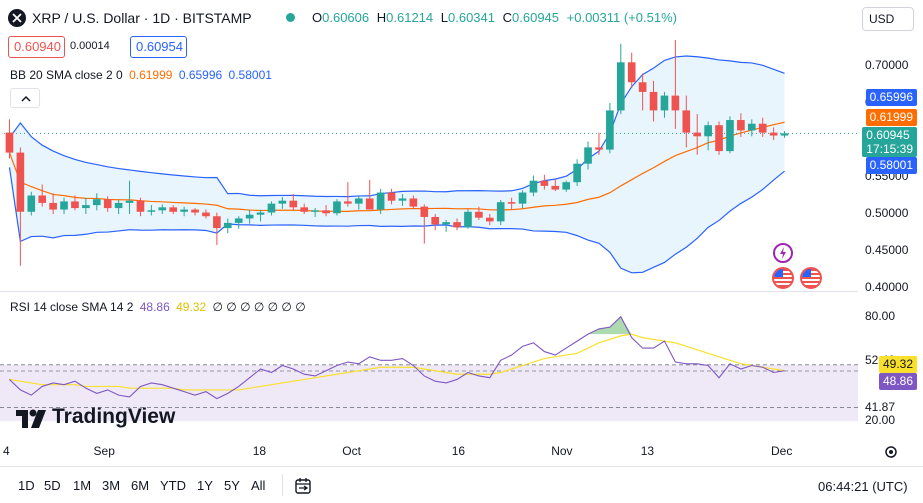 The image size is (923, 503). I want to click on settings-gear-icon, so click(891, 452).